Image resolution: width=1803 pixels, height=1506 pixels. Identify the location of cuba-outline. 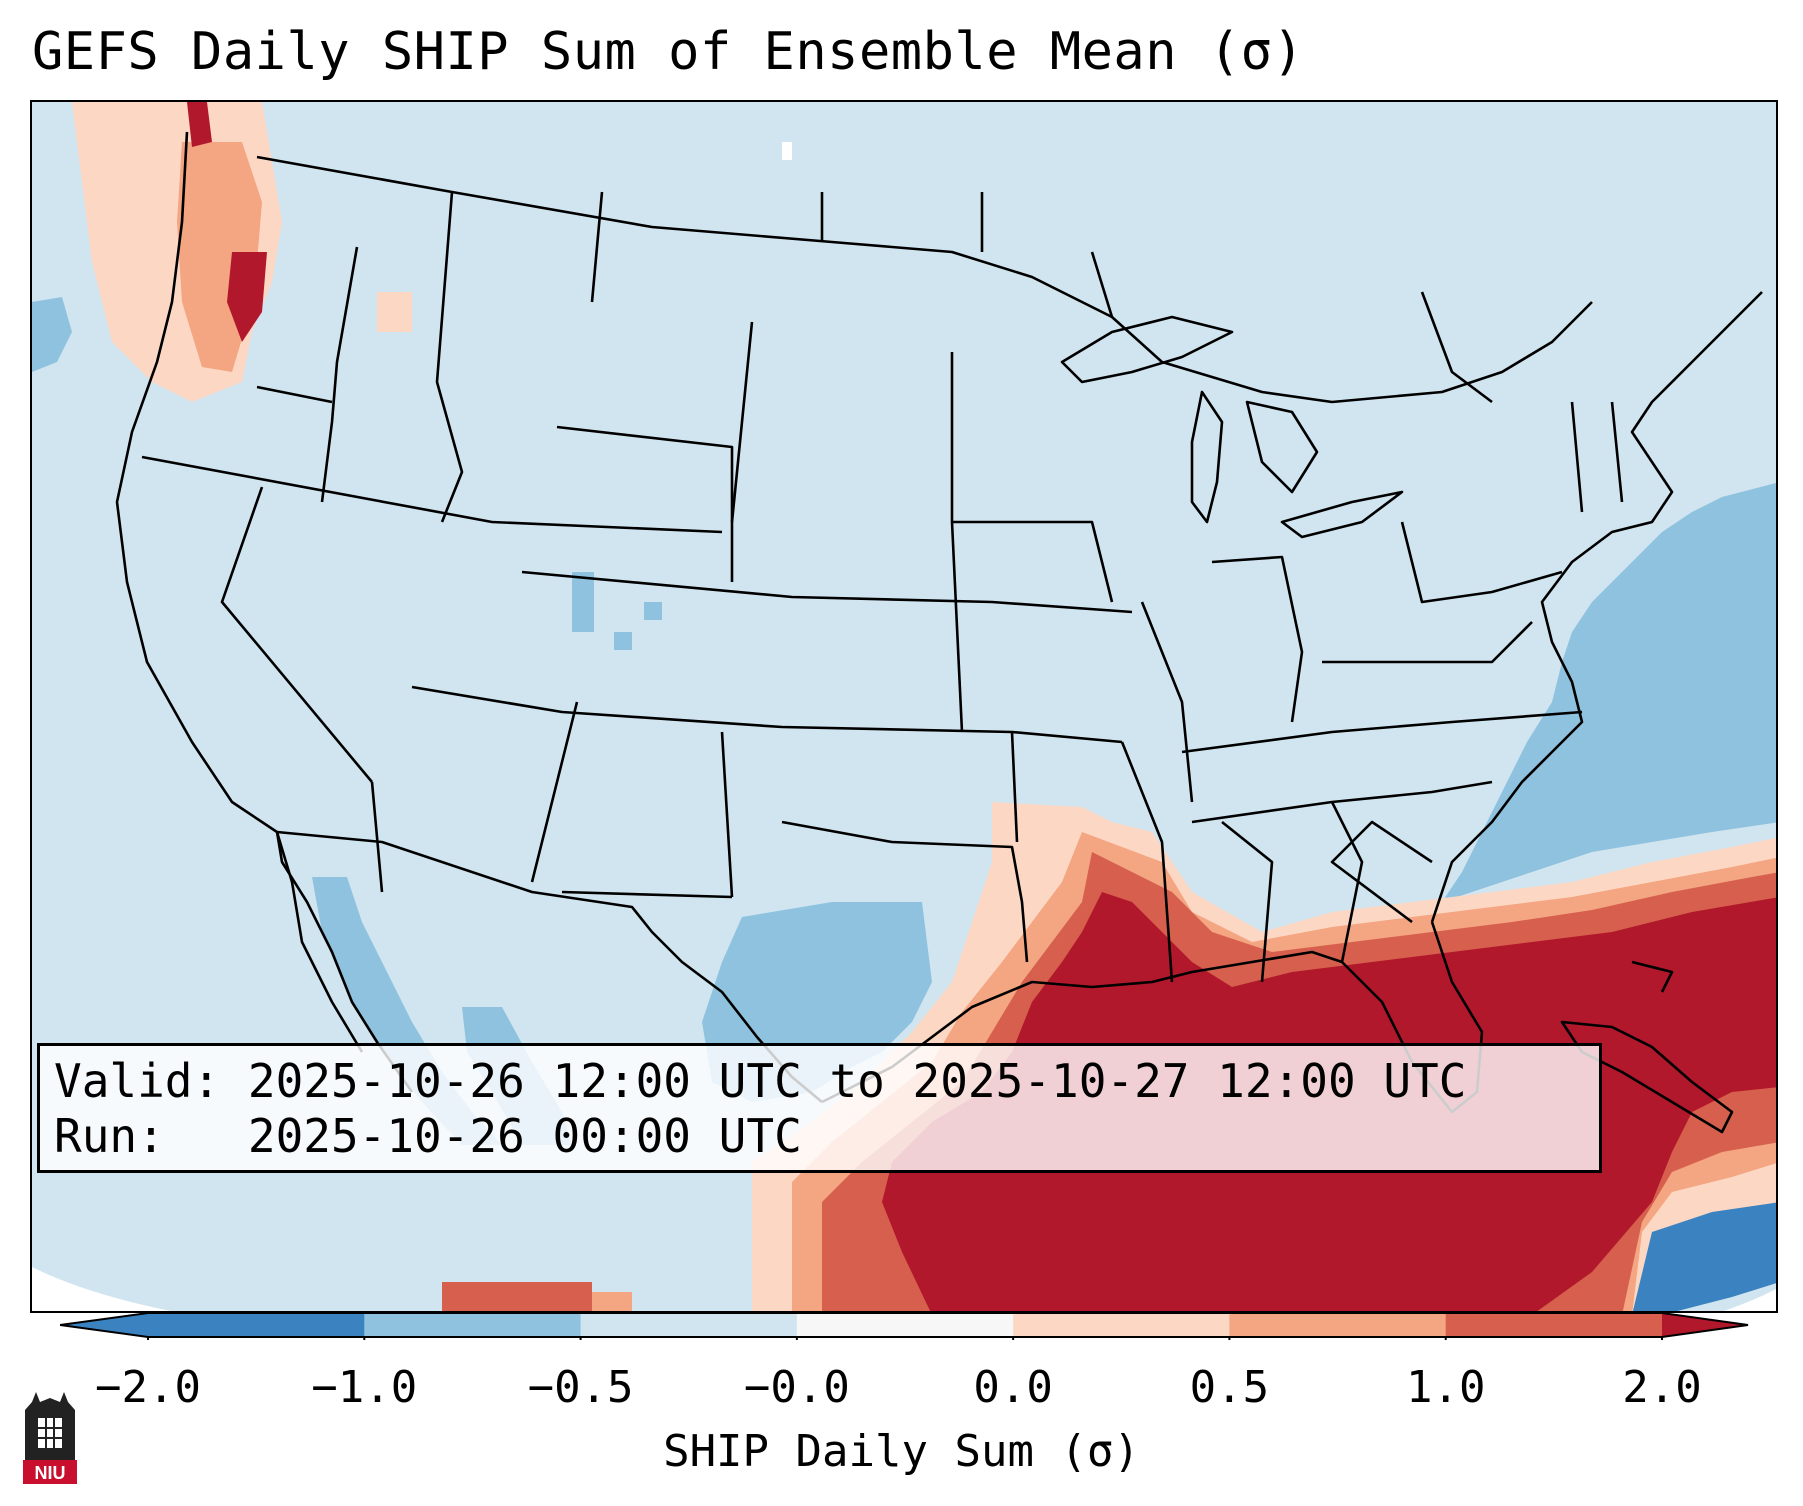
(1647, 1077).